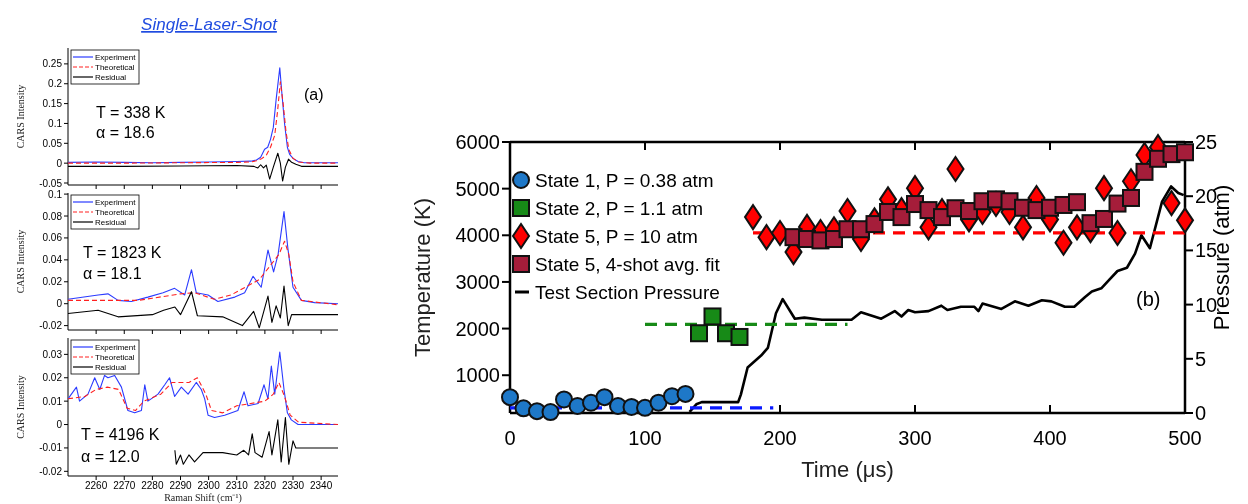 The image size is (1248, 504). I want to click on annotation: α = 18.1, so click(112, 273).